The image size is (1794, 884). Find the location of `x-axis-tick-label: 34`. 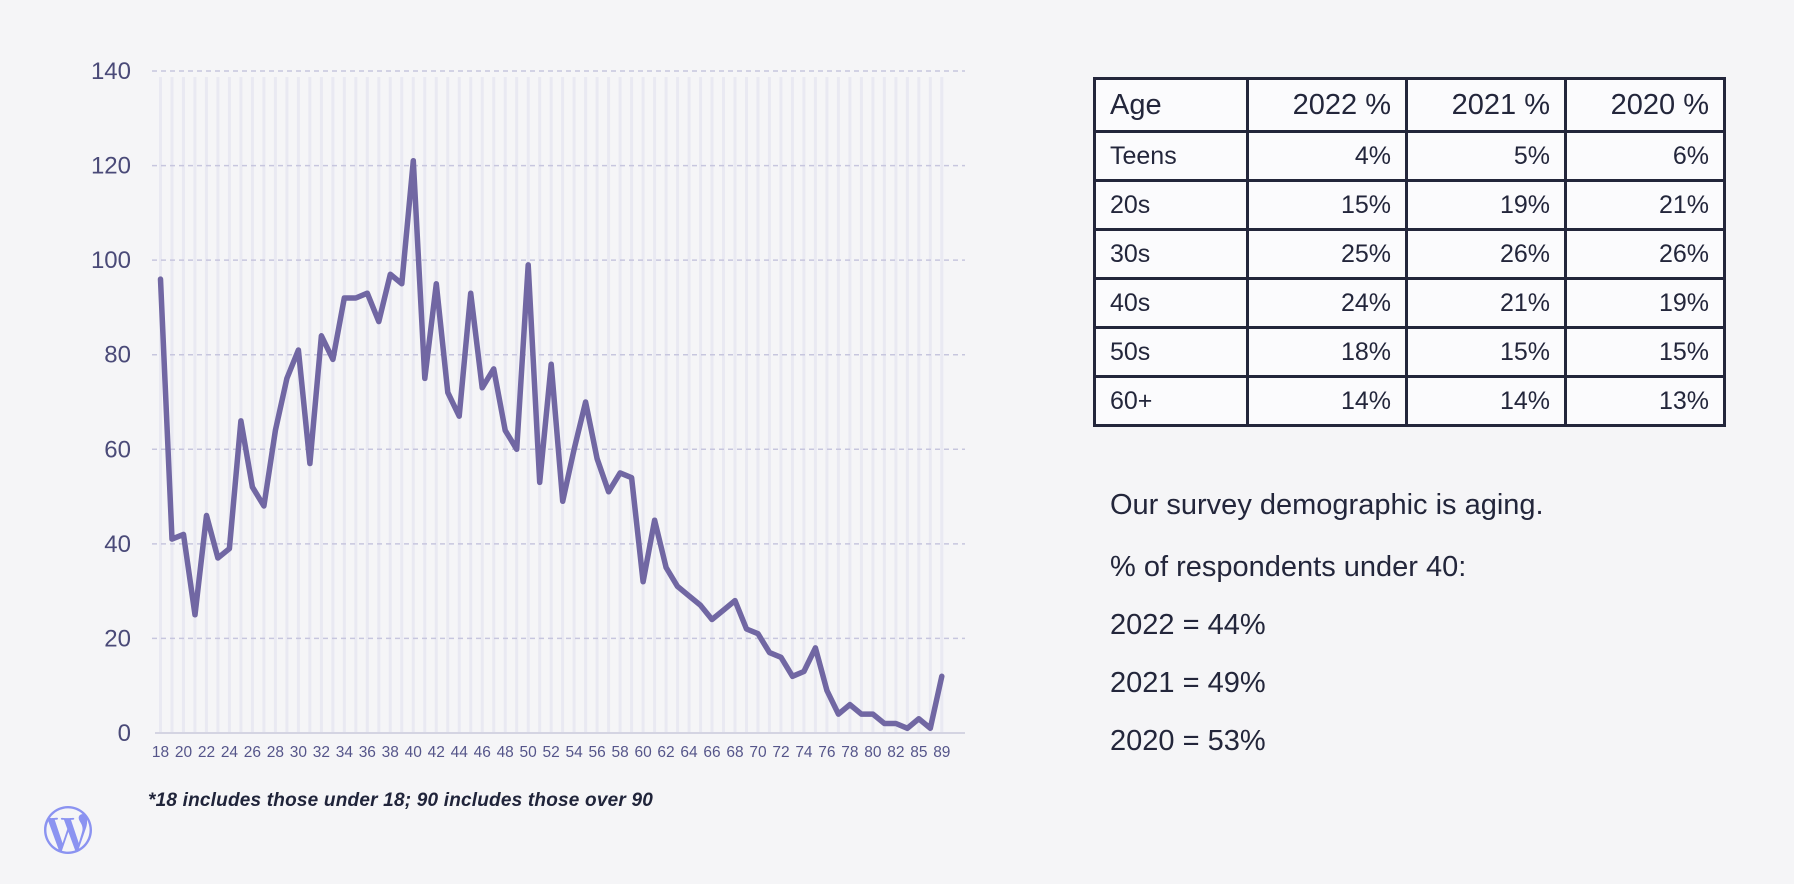

x-axis-tick-label: 34 is located at coordinates (345, 752).